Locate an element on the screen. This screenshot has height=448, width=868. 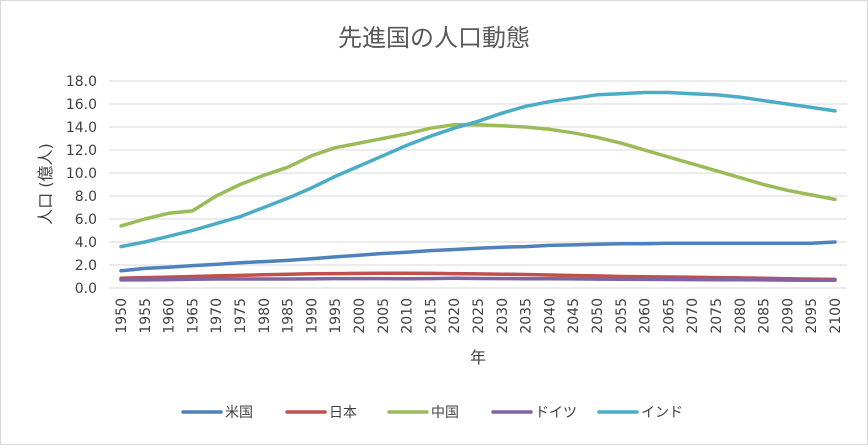
x-tick-label: 2025 is located at coordinates (479, 316).